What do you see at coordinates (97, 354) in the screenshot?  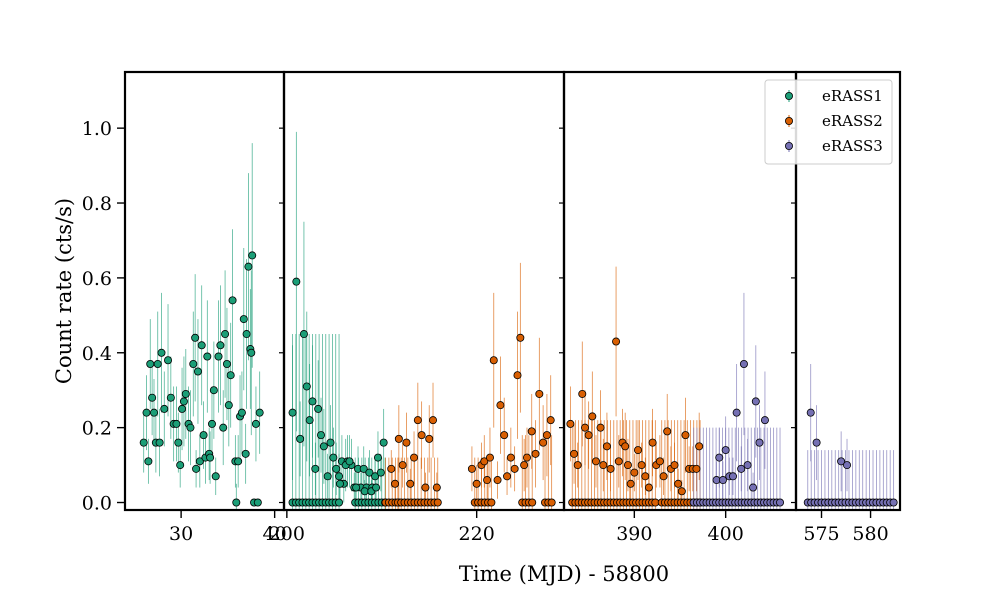 I see `y-tick-label: 0.4` at bounding box center [97, 354].